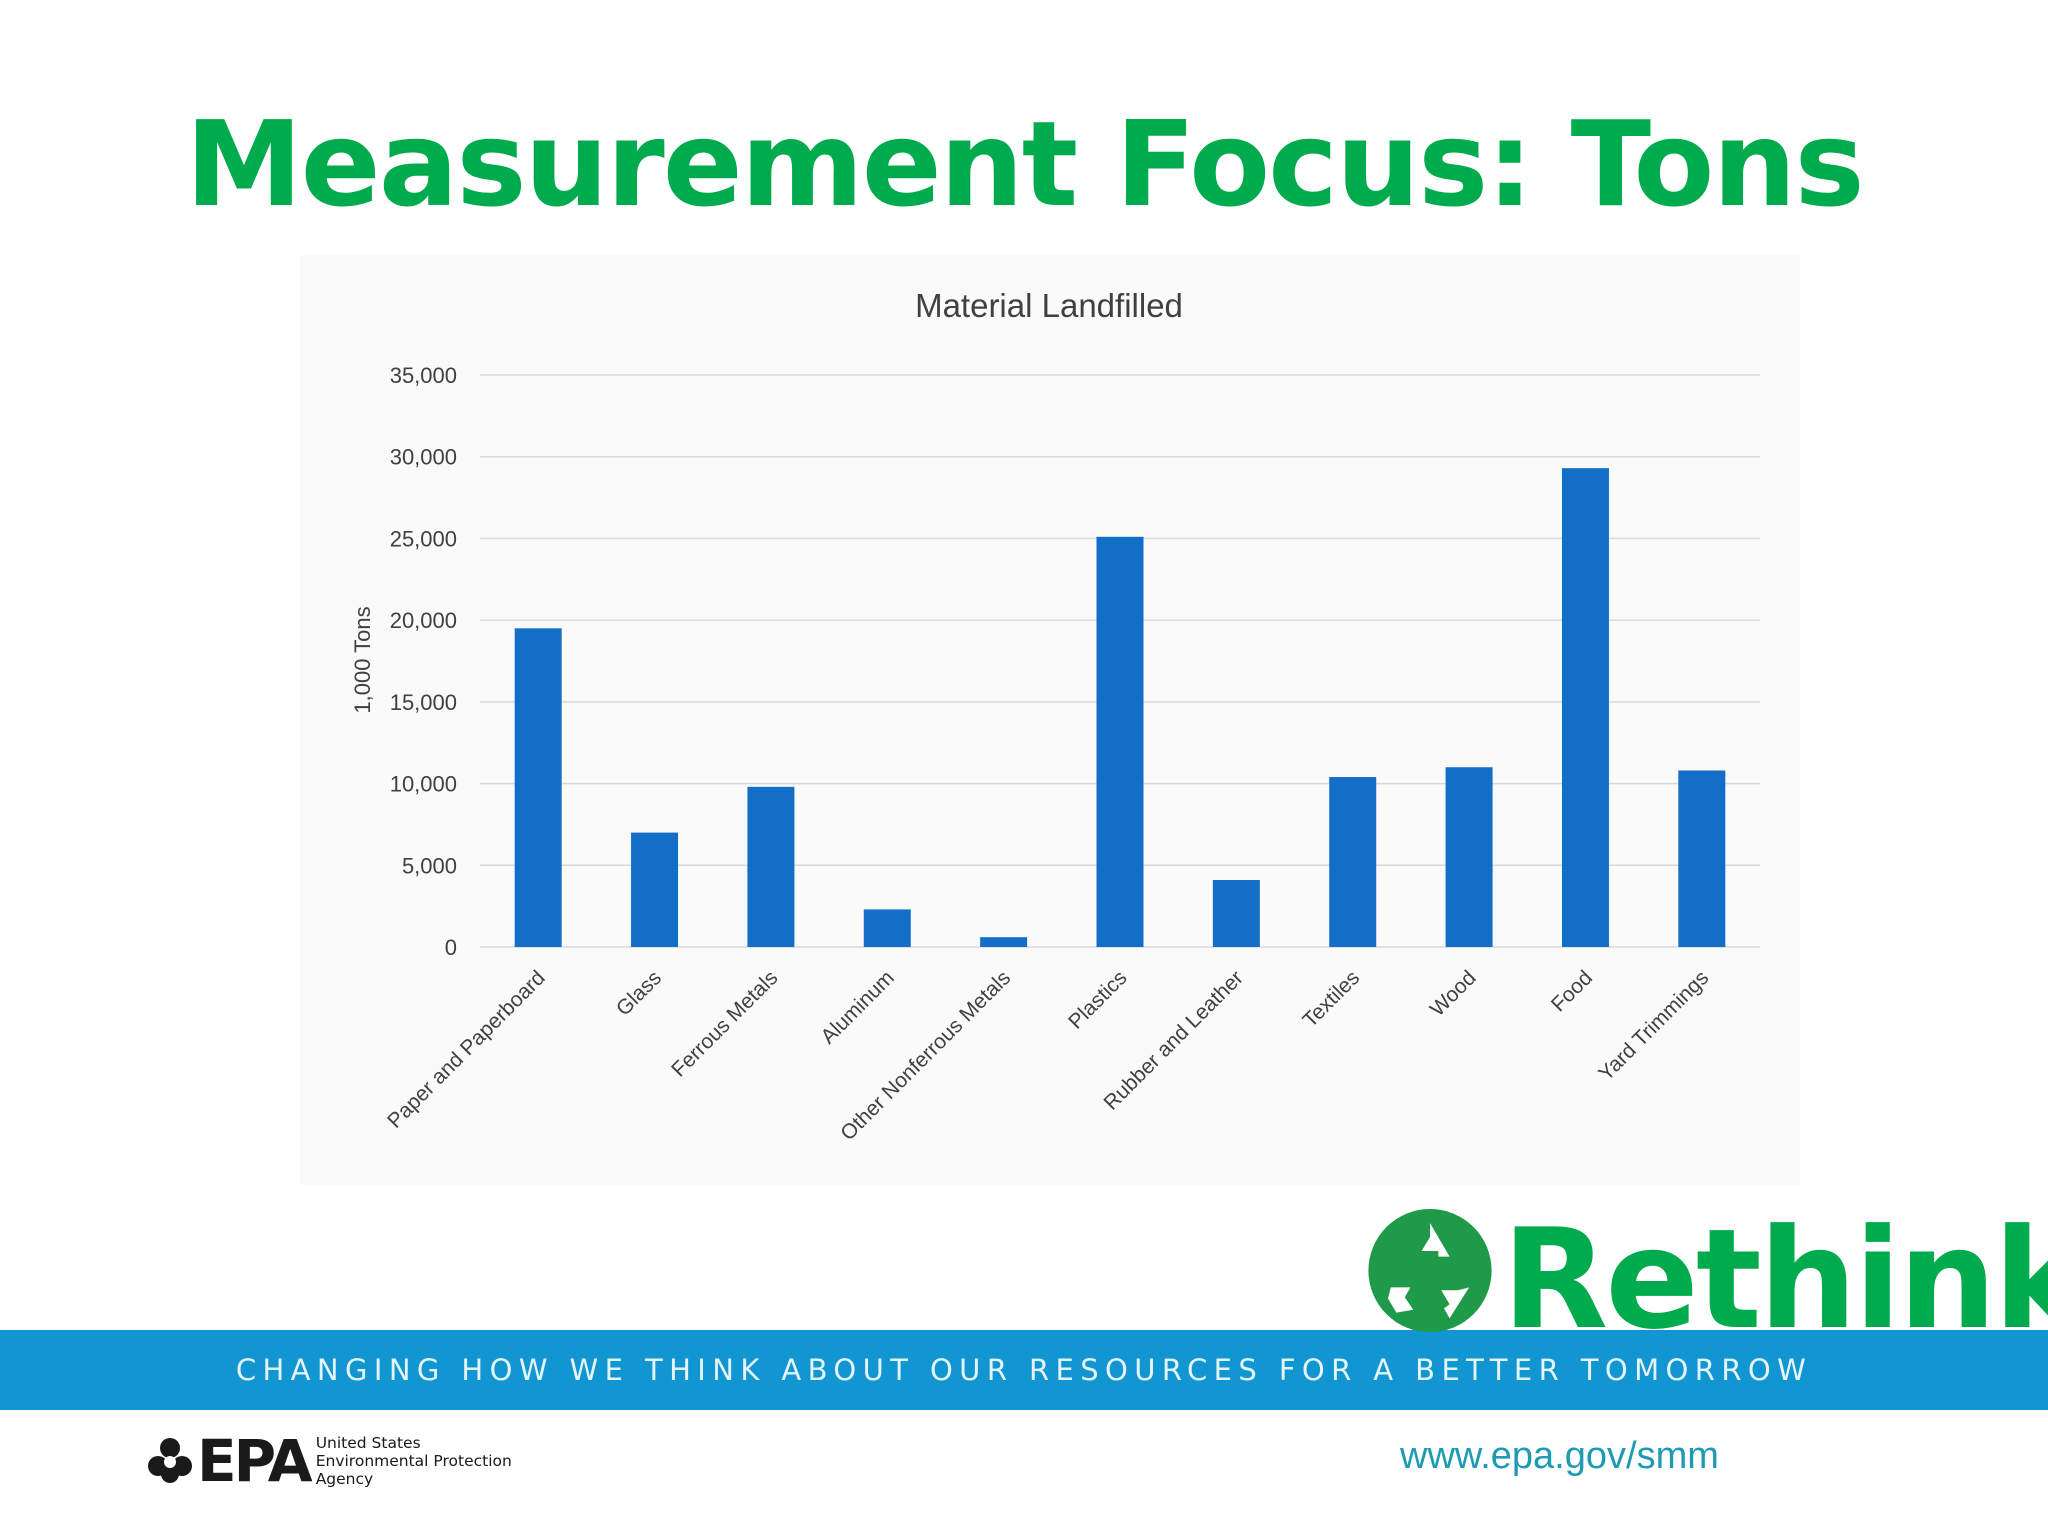 This screenshot has width=2048, height=1536. Describe the element at coordinates (423, 620) in the screenshot. I see `y-tick-label: 20,000` at that location.